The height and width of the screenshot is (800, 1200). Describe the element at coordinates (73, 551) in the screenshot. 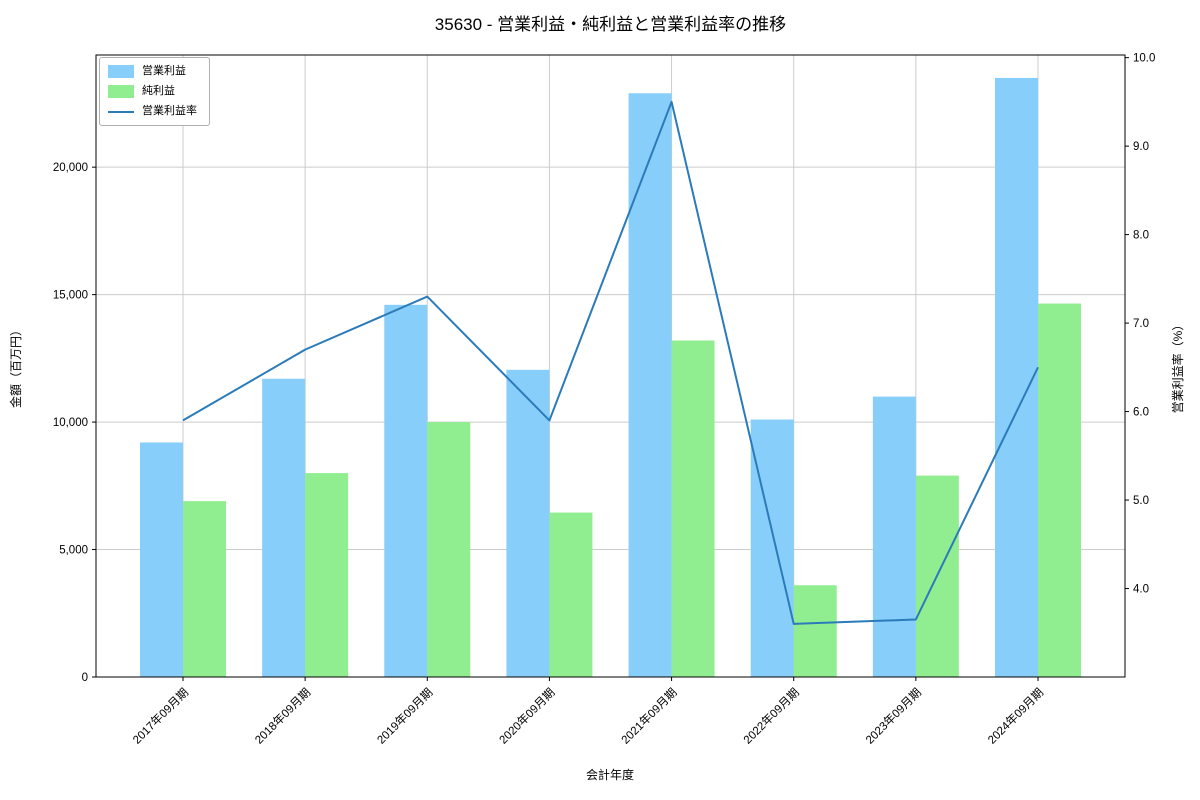

I see `left-tick-label: 5,000` at that location.